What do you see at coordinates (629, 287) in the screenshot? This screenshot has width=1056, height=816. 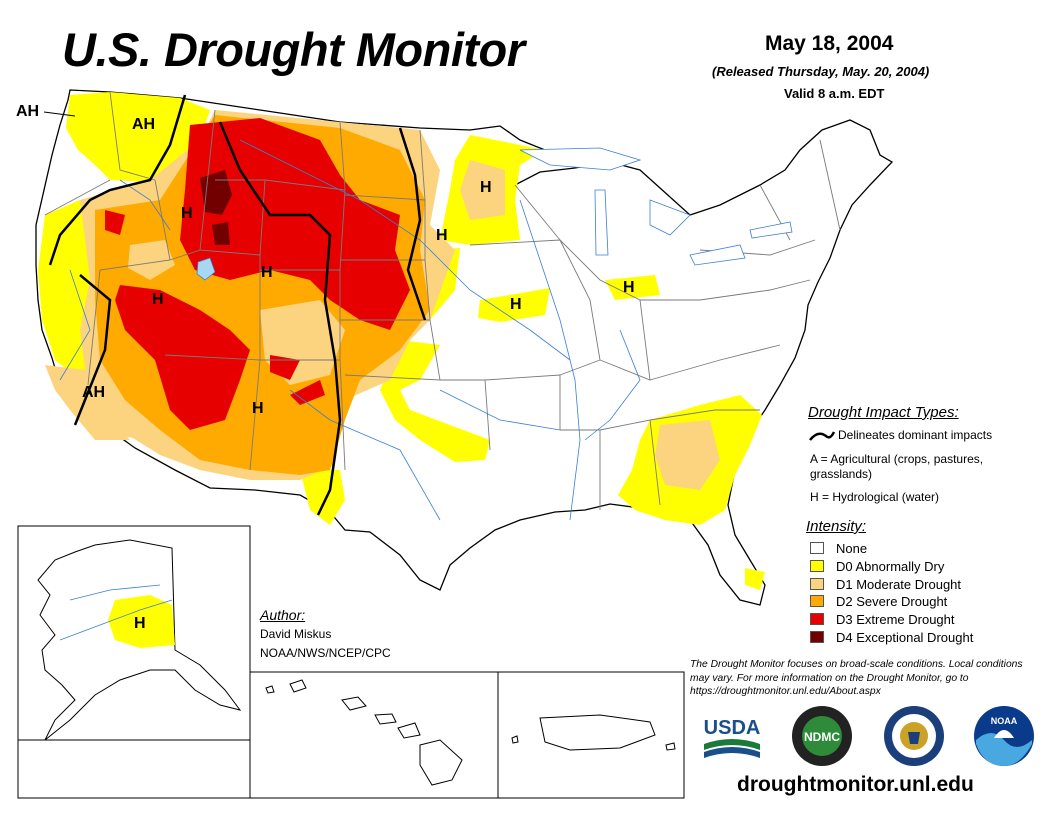 I see `label-h-ohio: H` at bounding box center [629, 287].